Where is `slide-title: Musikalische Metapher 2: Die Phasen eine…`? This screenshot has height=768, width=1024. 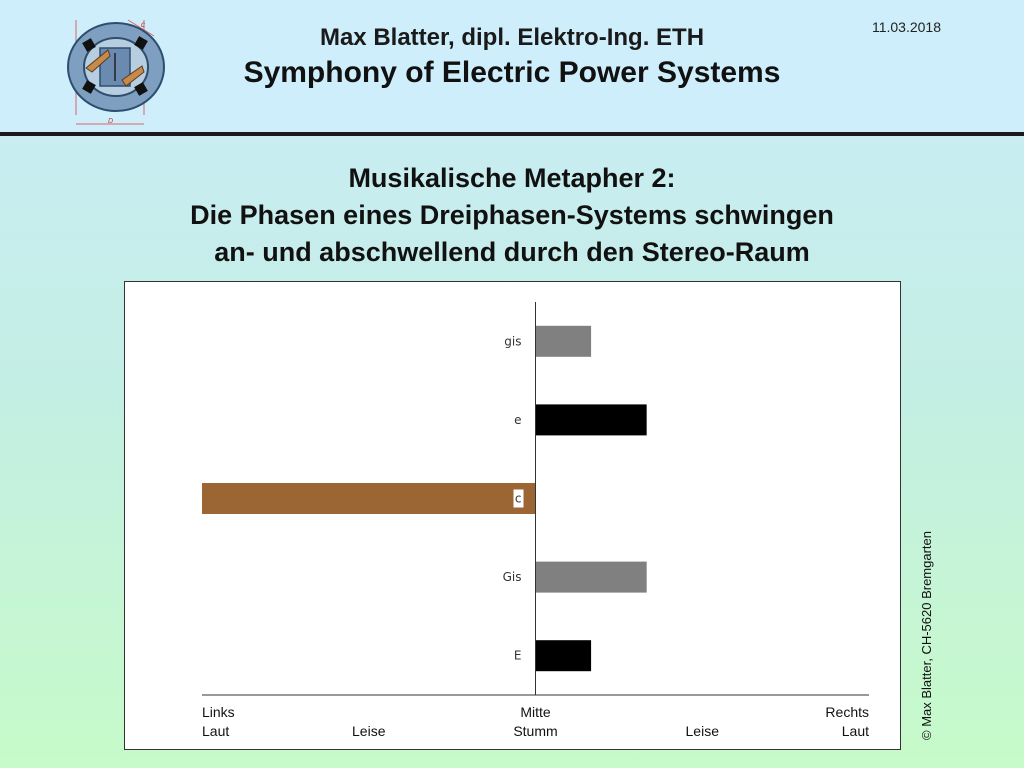 slide-title: Musikalische Metapher 2: Die Phasen eine… is located at coordinates (512, 215).